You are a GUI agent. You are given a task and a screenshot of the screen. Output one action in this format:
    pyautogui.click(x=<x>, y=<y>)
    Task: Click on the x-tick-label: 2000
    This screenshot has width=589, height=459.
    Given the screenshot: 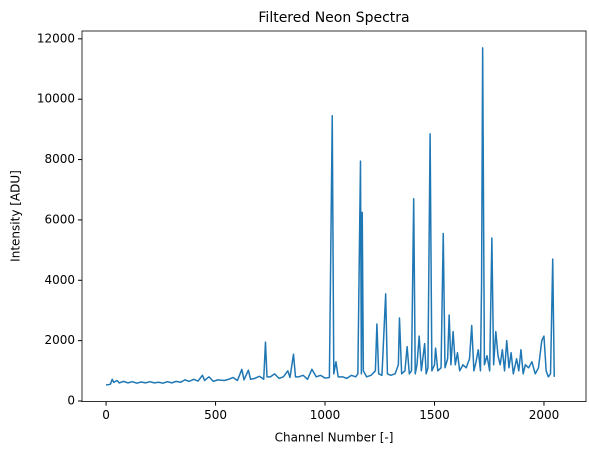 What is the action you would take?
    pyautogui.click(x=544, y=415)
    